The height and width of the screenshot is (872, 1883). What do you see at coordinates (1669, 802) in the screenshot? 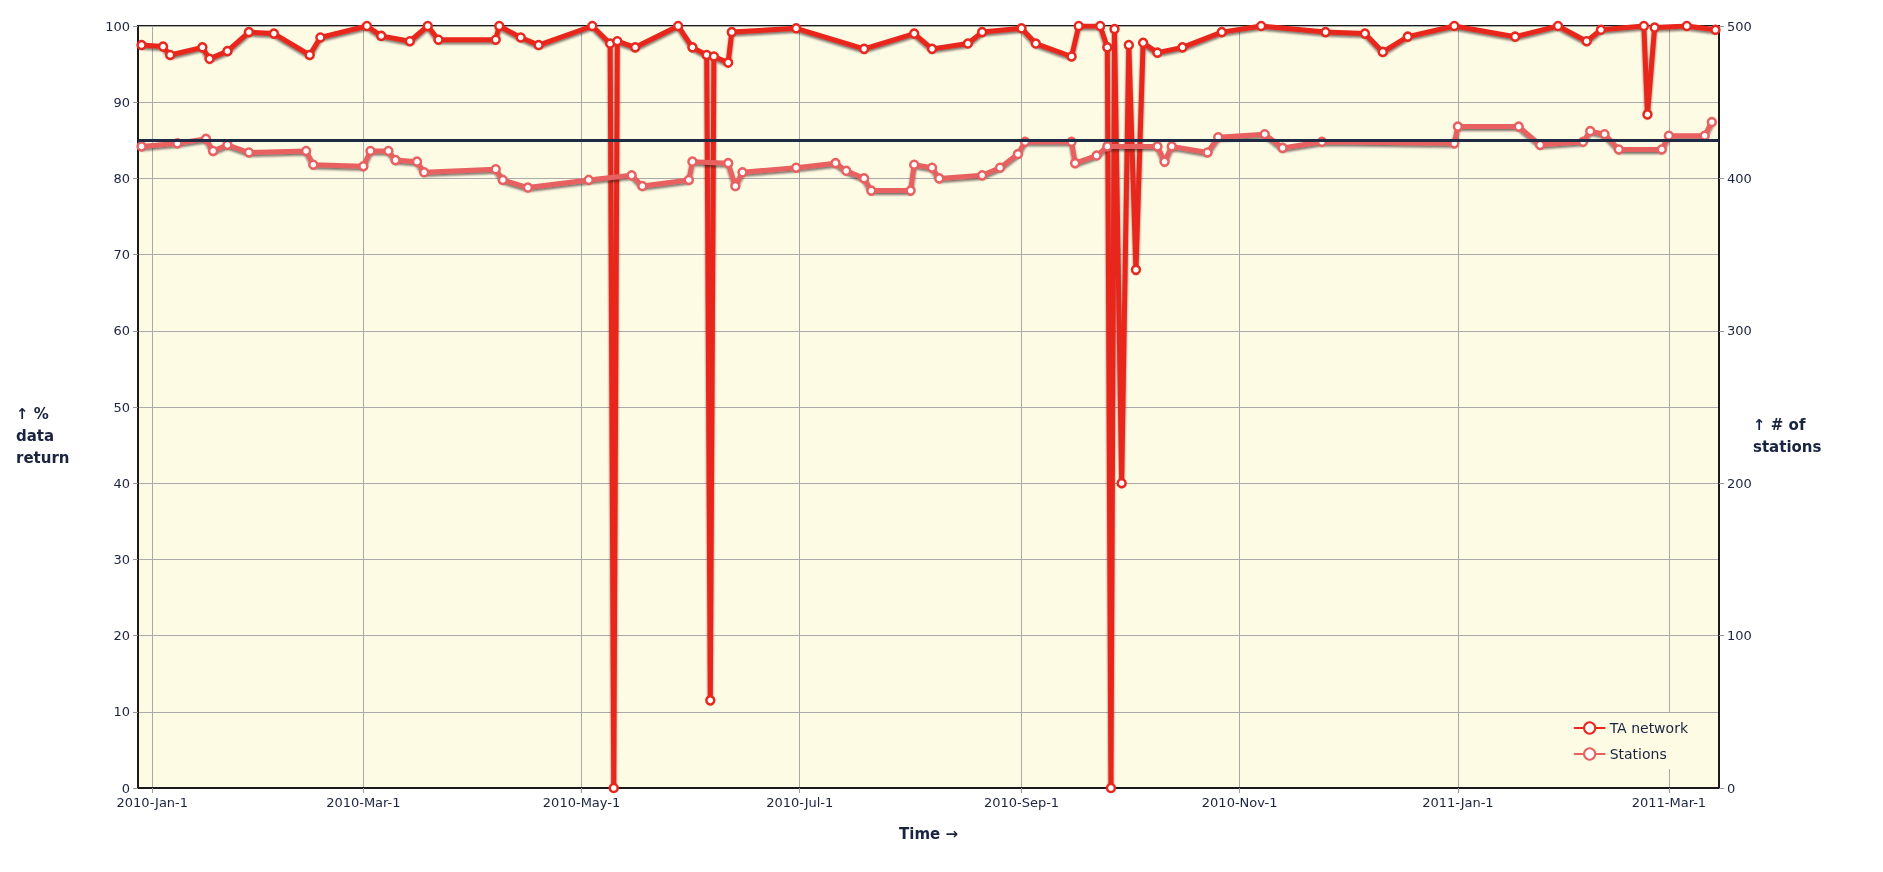
I see `x-tick-label: 2011-Mar-1` at bounding box center [1669, 802].